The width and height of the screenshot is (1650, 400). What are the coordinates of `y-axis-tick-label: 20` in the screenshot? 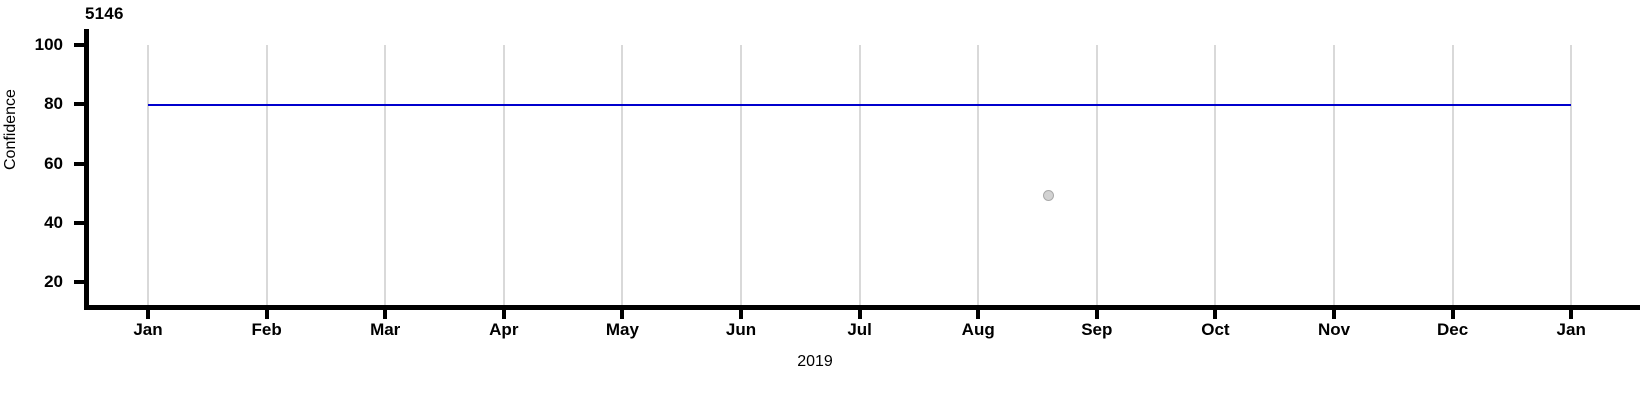 It's located at (53, 281).